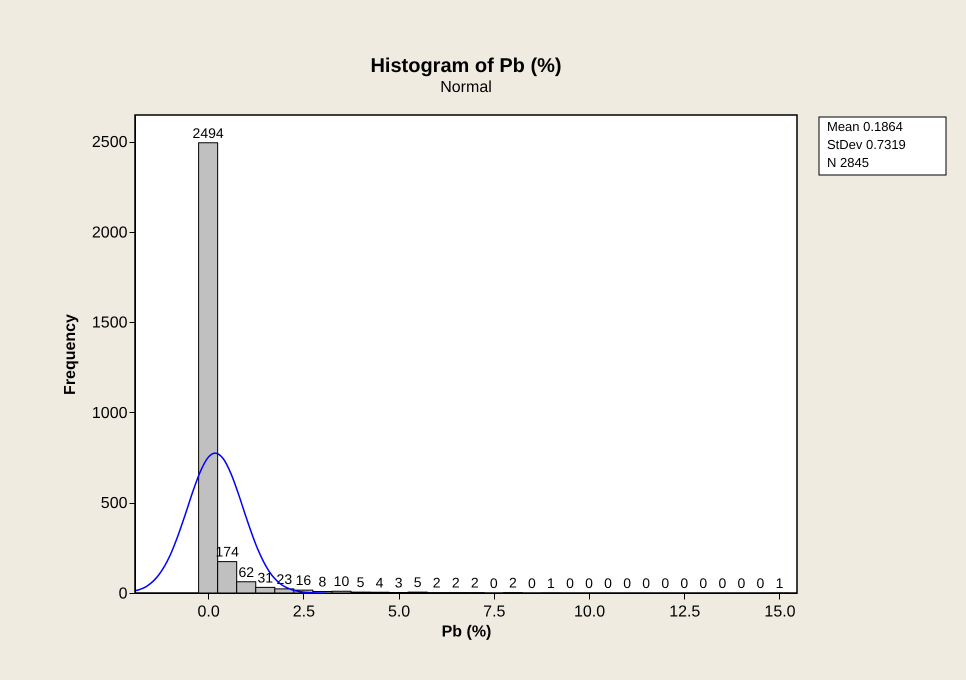 The width and height of the screenshot is (966, 680). What do you see at coordinates (866, 144) in the screenshot?
I see `text: StDev 0.7319` at bounding box center [866, 144].